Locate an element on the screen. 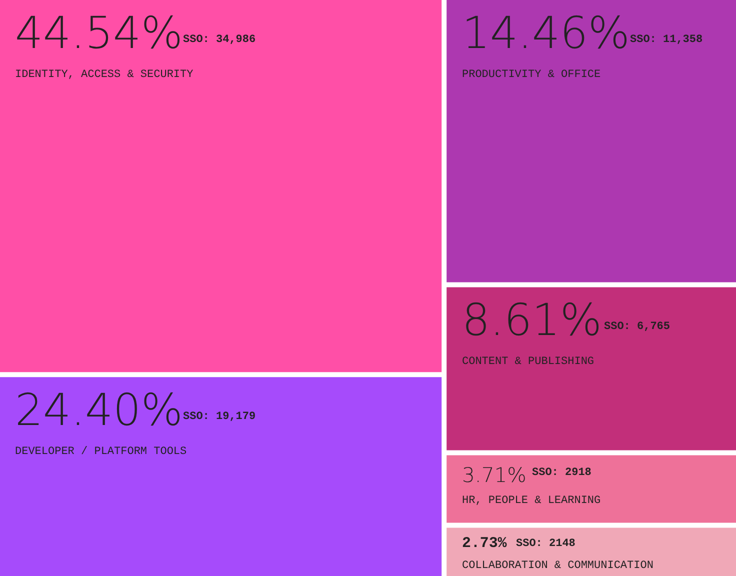  text: SSO: 2918 is located at coordinates (562, 473).